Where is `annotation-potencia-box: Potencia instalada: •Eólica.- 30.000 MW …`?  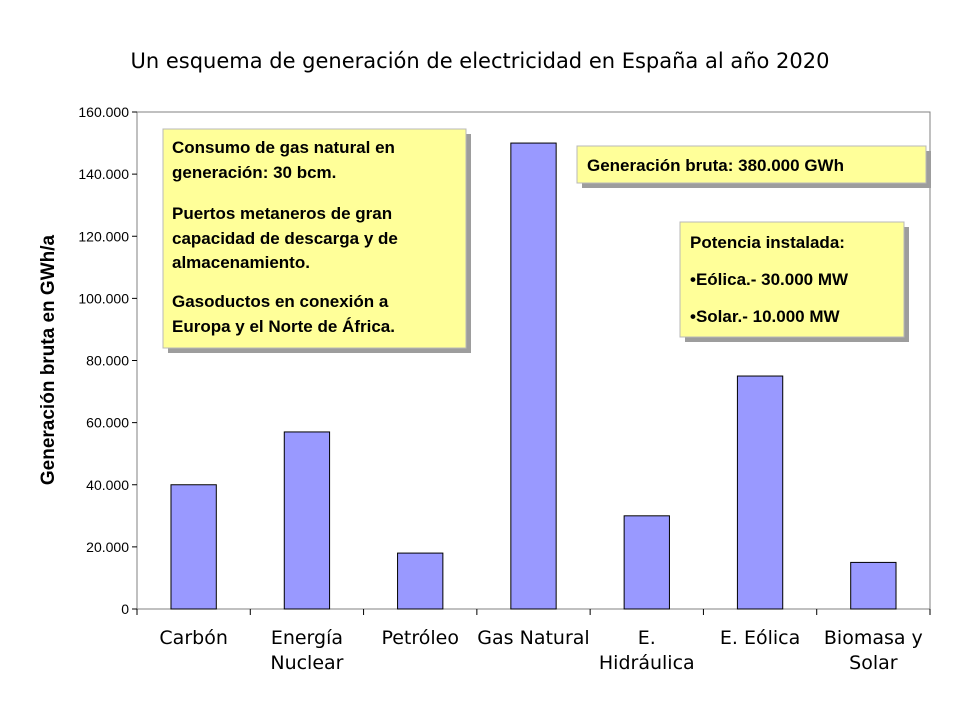 annotation-potencia-box: Potencia instalada: •Eólica.- 30.000 MW … is located at coordinates (794, 281).